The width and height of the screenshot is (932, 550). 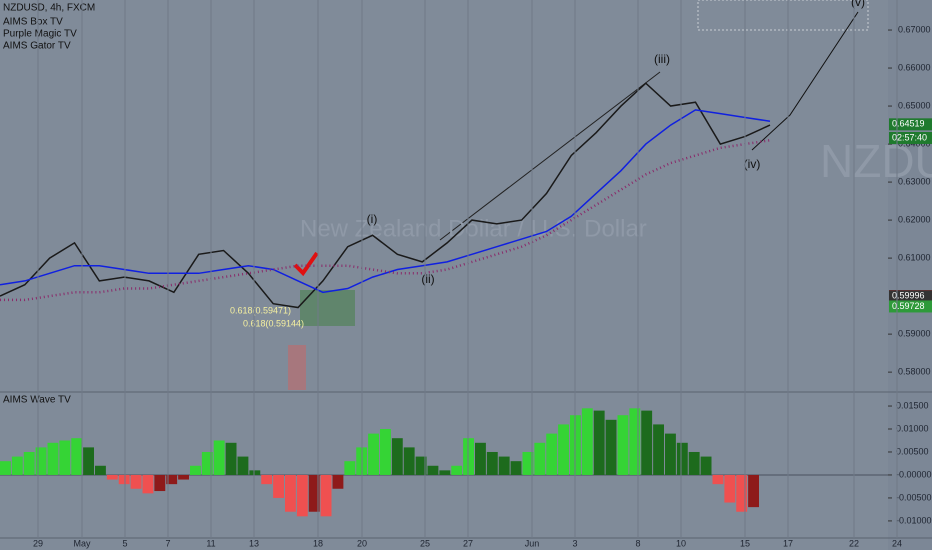 What do you see at coordinates (468, 543) in the screenshot?
I see `time-label: 27` at bounding box center [468, 543].